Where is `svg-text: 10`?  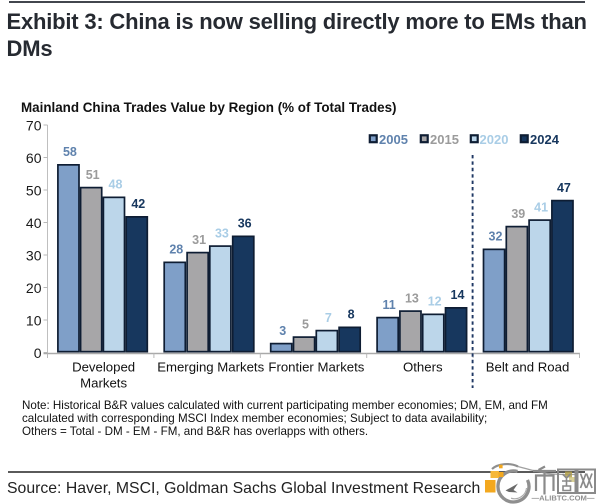
svg-text: 10 is located at coordinates (34, 320).